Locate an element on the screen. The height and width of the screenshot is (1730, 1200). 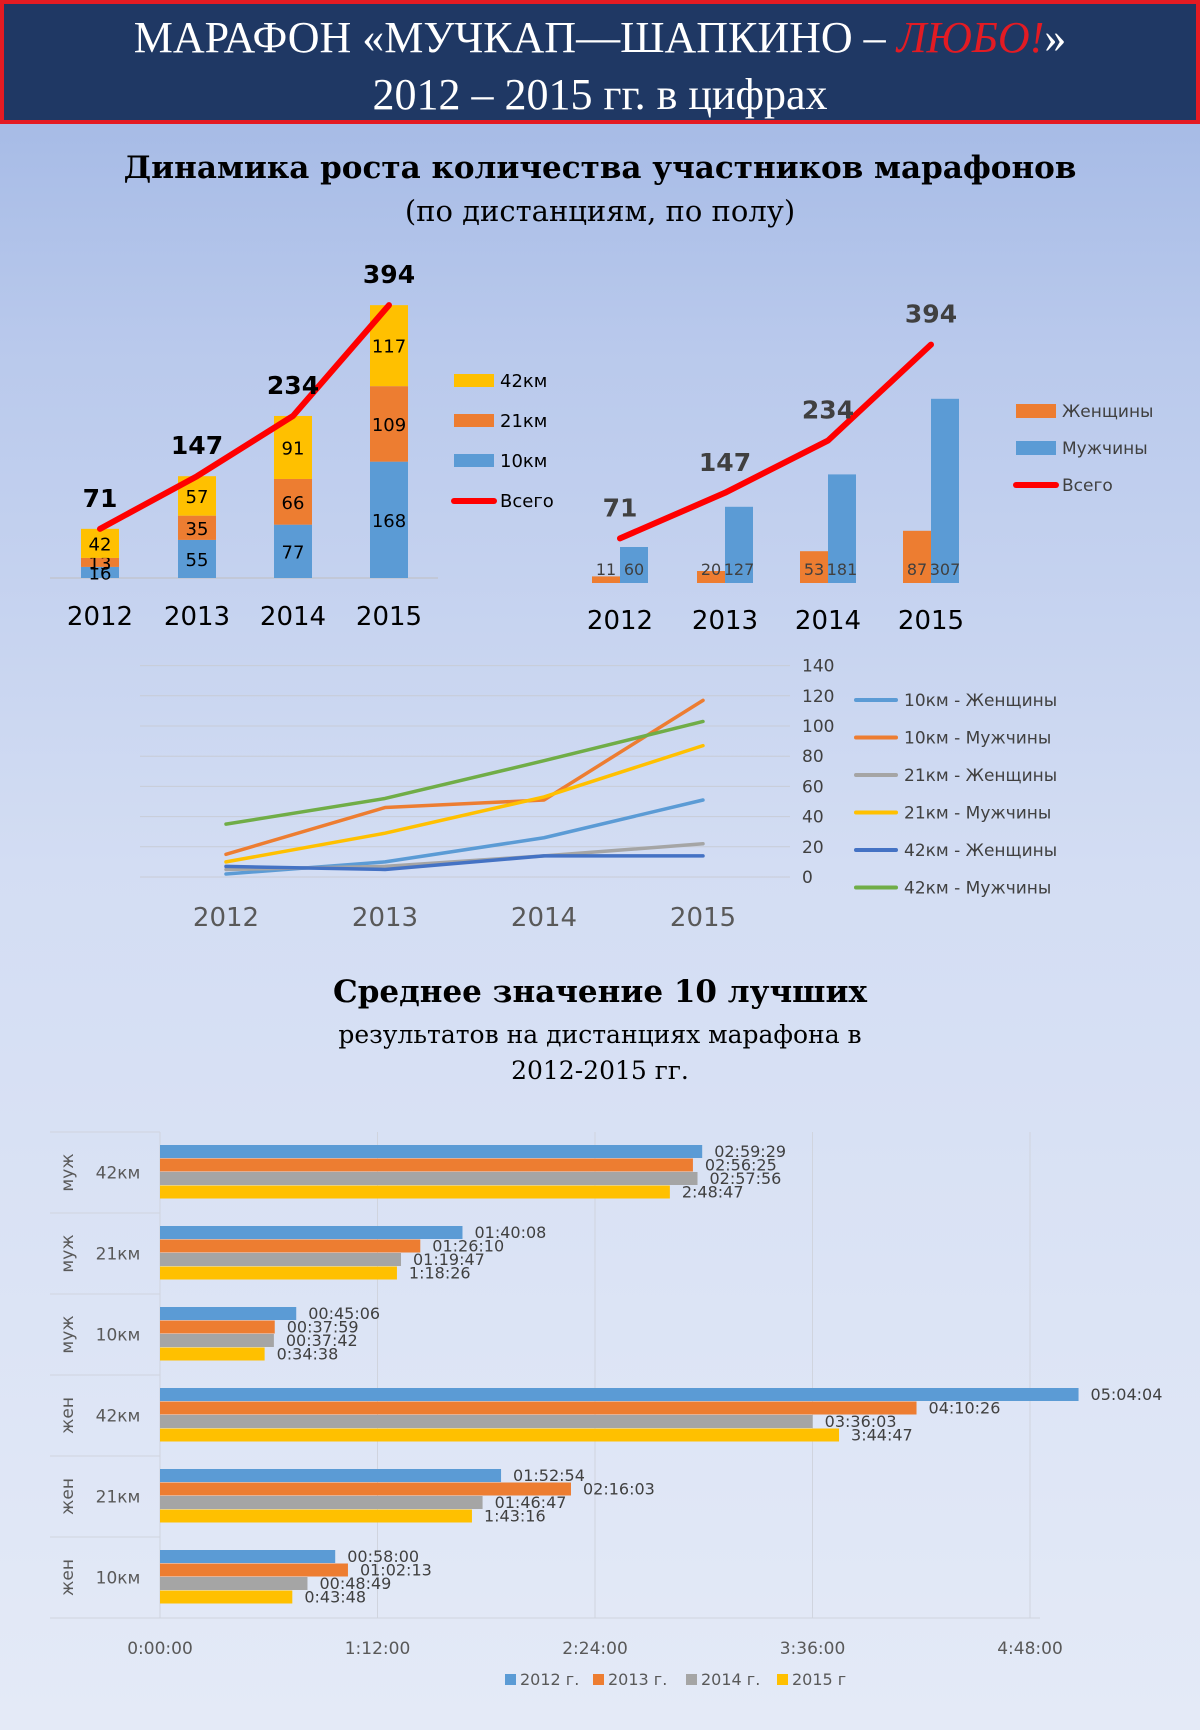
hbar-label: 00:37:42 is located at coordinates (322, 1340).